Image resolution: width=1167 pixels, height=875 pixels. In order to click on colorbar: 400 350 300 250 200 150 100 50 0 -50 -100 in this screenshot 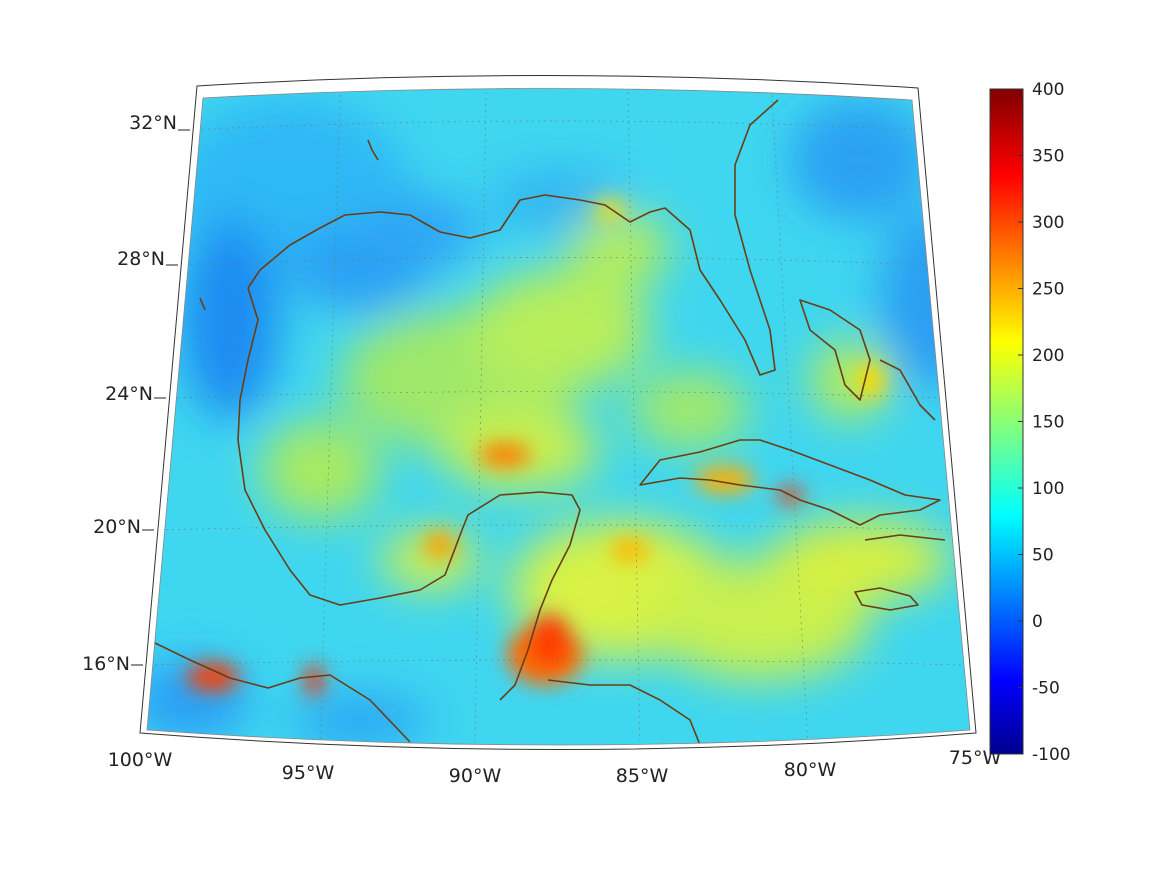, I will do `click(1030, 422)`.